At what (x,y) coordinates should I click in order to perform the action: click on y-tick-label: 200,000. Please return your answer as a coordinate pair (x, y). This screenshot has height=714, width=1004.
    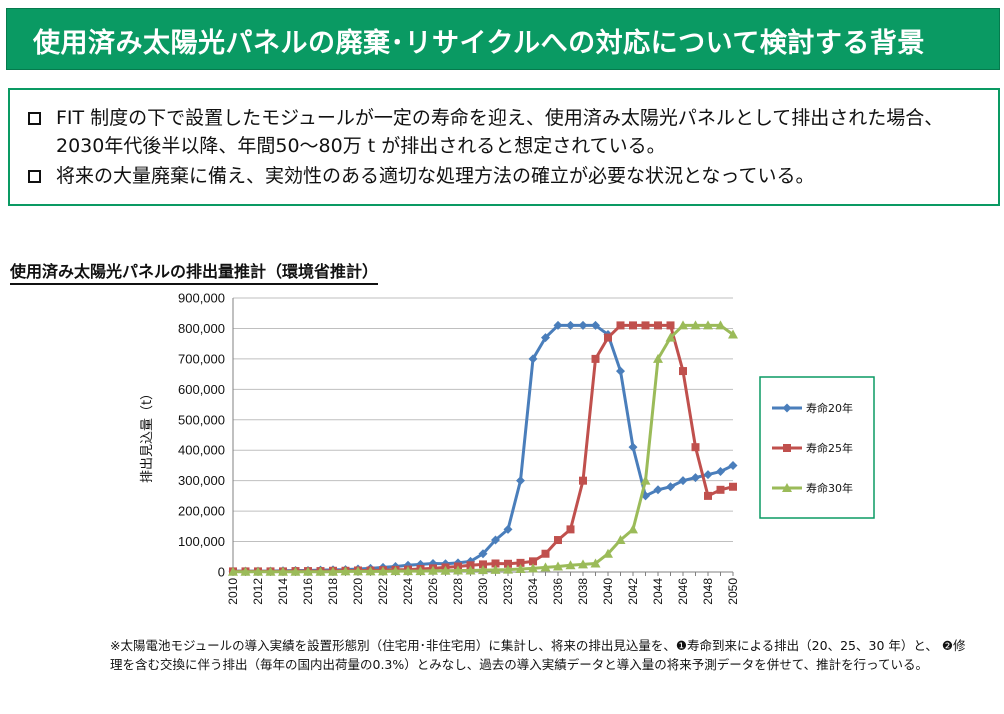
    Looking at the image, I should click on (201, 511).